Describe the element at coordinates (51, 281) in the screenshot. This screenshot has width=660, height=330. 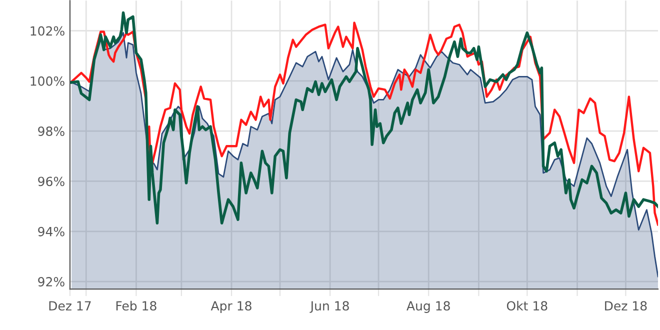
I see `y-tick-label: 92%` at that location.